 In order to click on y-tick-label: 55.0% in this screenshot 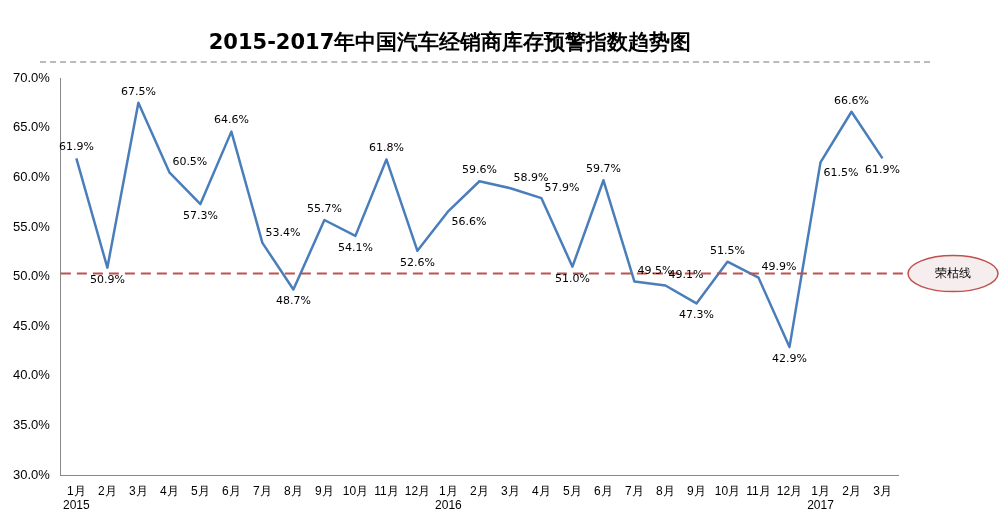, I will do `click(31, 226)`.